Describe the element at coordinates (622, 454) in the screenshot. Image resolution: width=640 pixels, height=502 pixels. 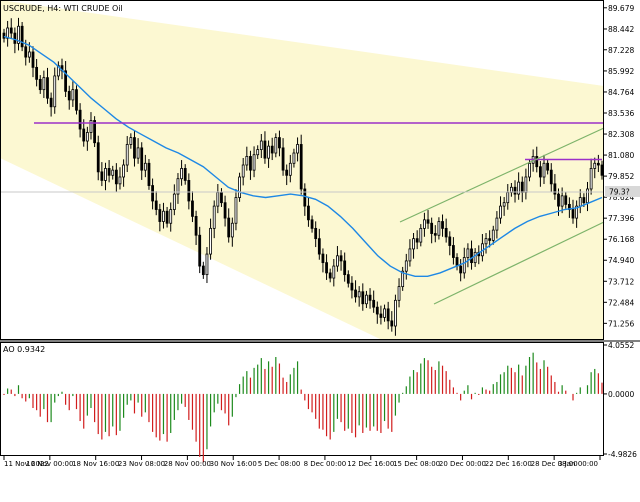
I see `ao-tick-label: -4.9826` at that location.